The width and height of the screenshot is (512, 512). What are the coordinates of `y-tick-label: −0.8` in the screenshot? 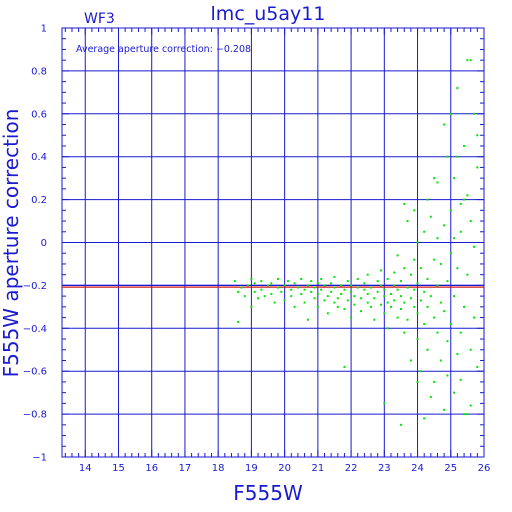 It's located at (35, 415).